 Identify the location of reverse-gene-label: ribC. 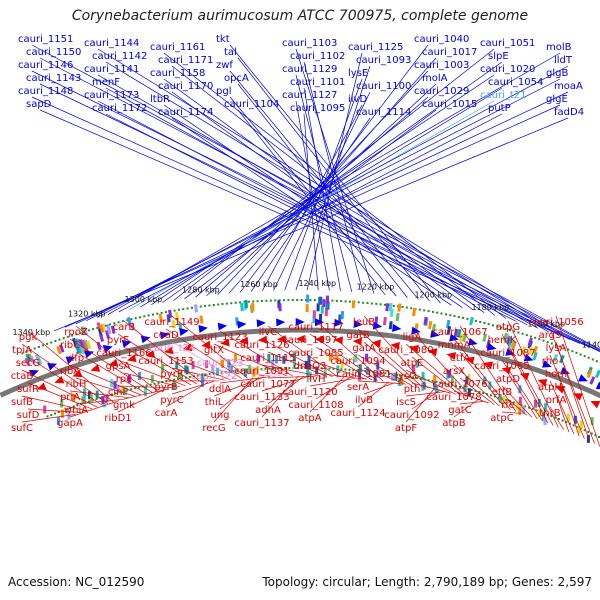
(70, 345).